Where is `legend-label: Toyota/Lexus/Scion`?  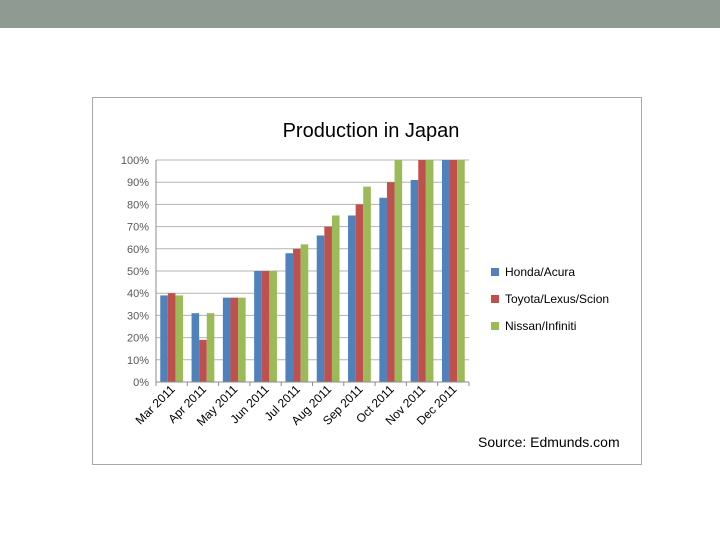 legend-label: Toyota/Lexus/Scion is located at coordinates (557, 299).